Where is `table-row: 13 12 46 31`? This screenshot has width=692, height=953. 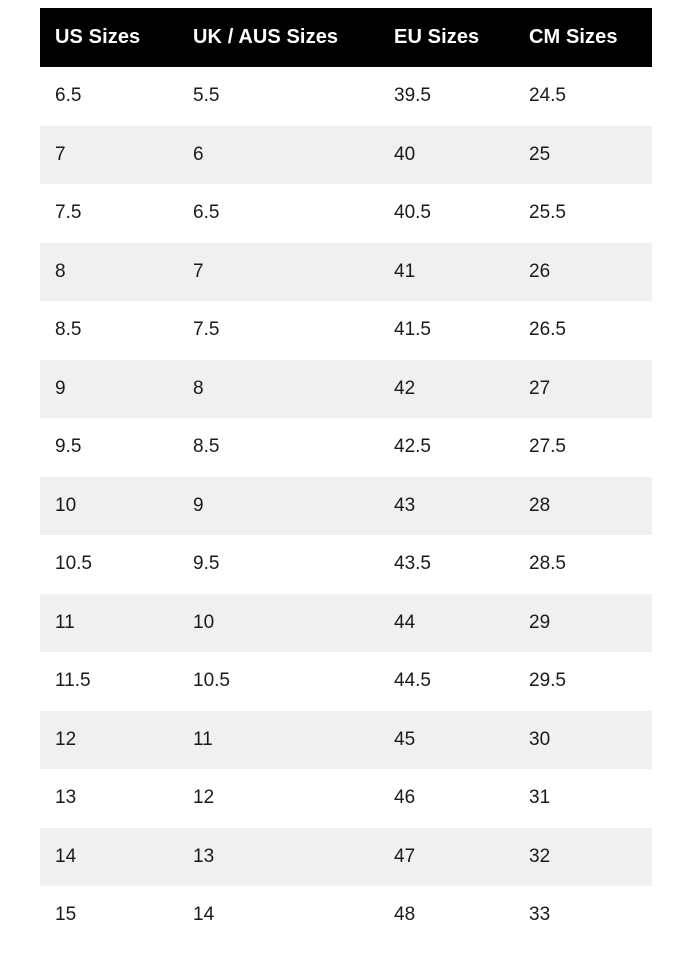 table-row: 13 12 46 31 is located at coordinates (346, 798).